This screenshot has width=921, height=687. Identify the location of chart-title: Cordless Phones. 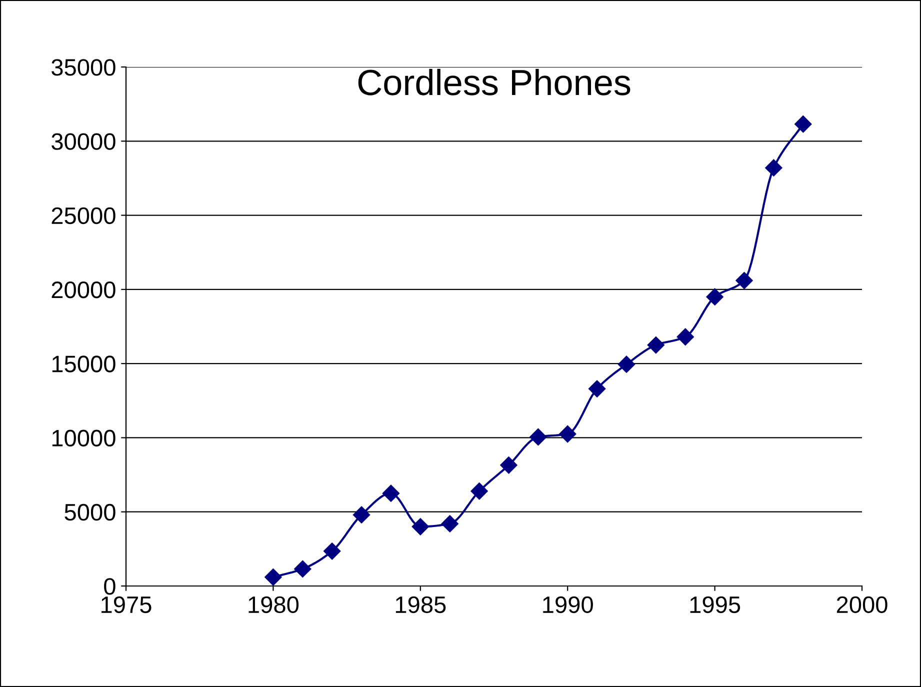
(494, 82).